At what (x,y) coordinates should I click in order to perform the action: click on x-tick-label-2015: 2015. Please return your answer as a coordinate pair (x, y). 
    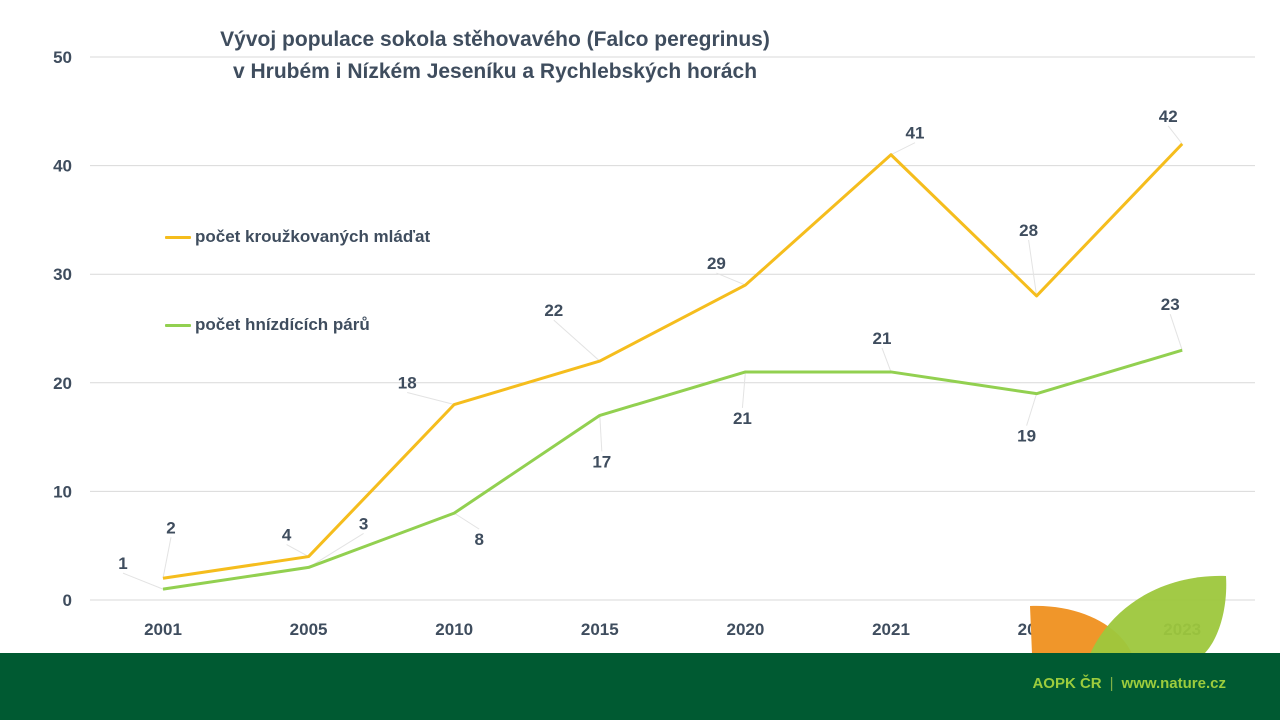
    Looking at the image, I should click on (600, 629).